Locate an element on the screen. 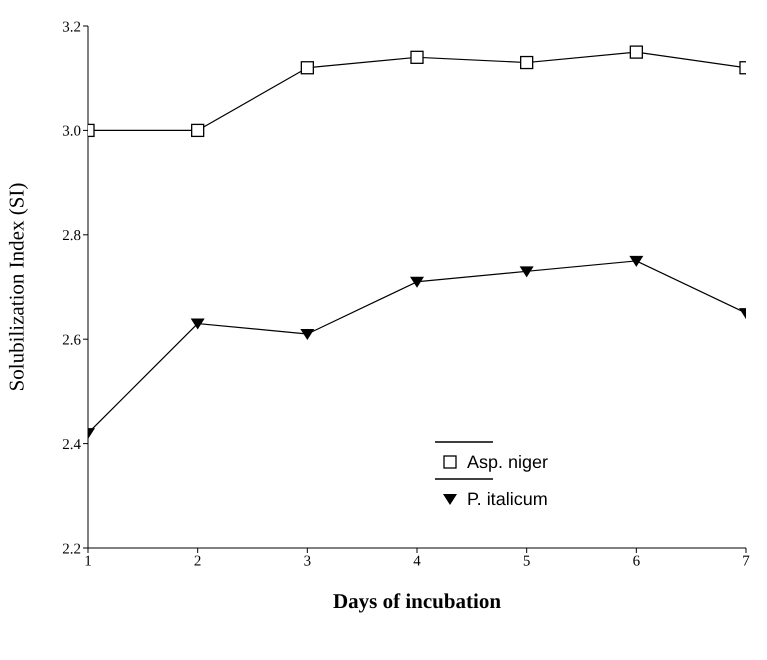  y-axis-title: Solubilization Index (SI) is located at coordinates (16, 287).